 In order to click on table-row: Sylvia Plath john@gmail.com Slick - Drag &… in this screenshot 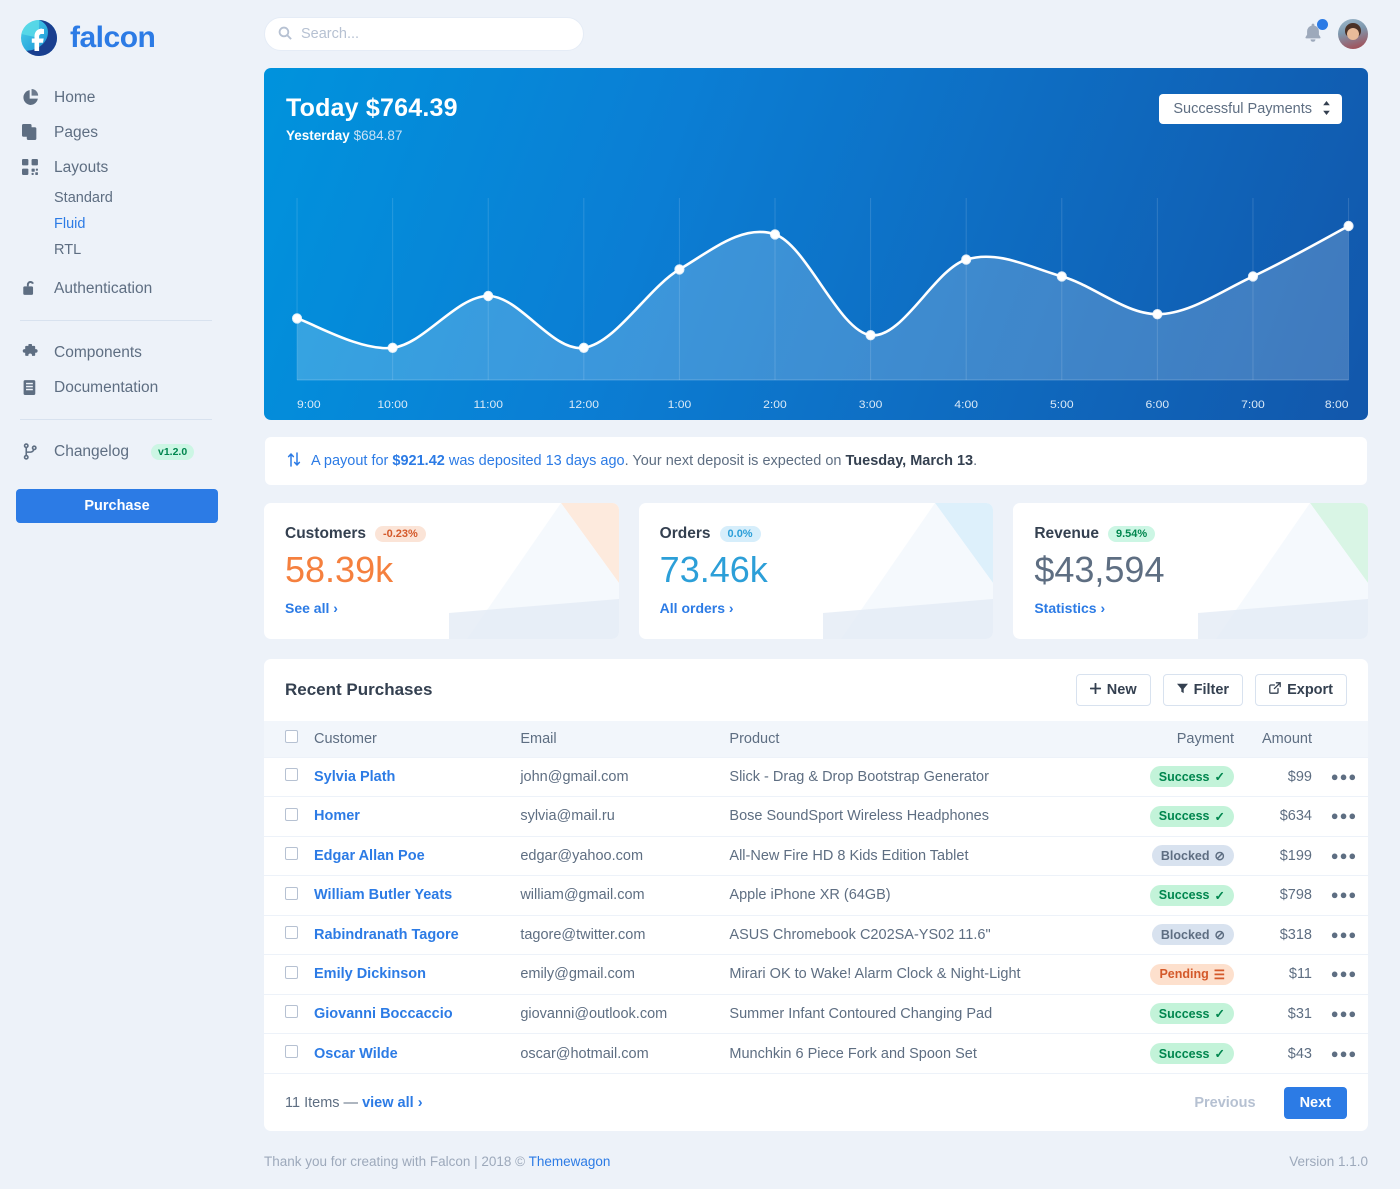, I will do `click(816, 776)`.